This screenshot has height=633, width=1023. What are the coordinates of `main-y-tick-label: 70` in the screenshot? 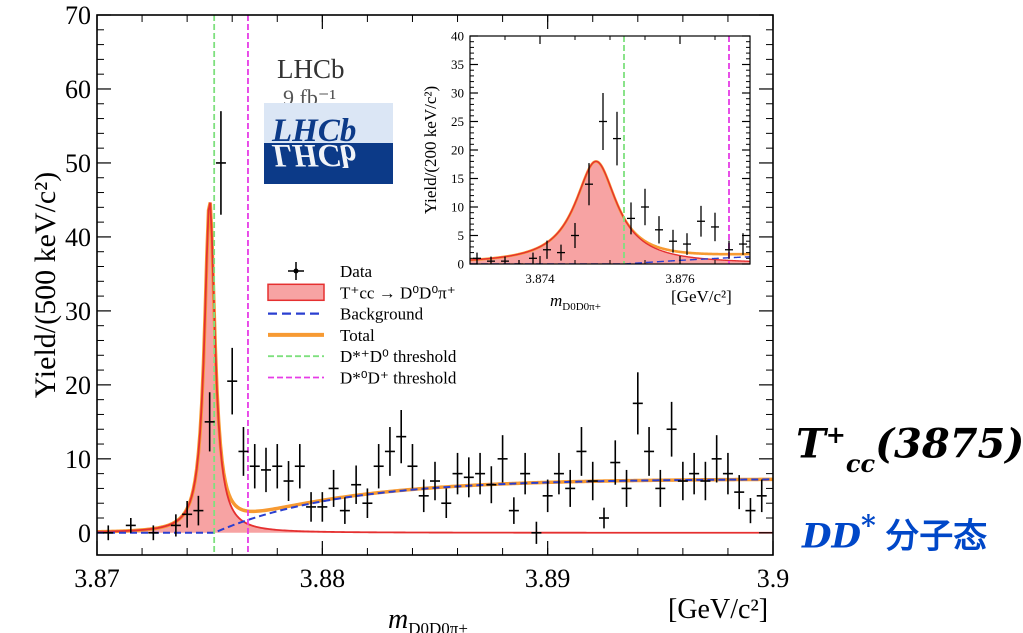 It's located at (78, 15).